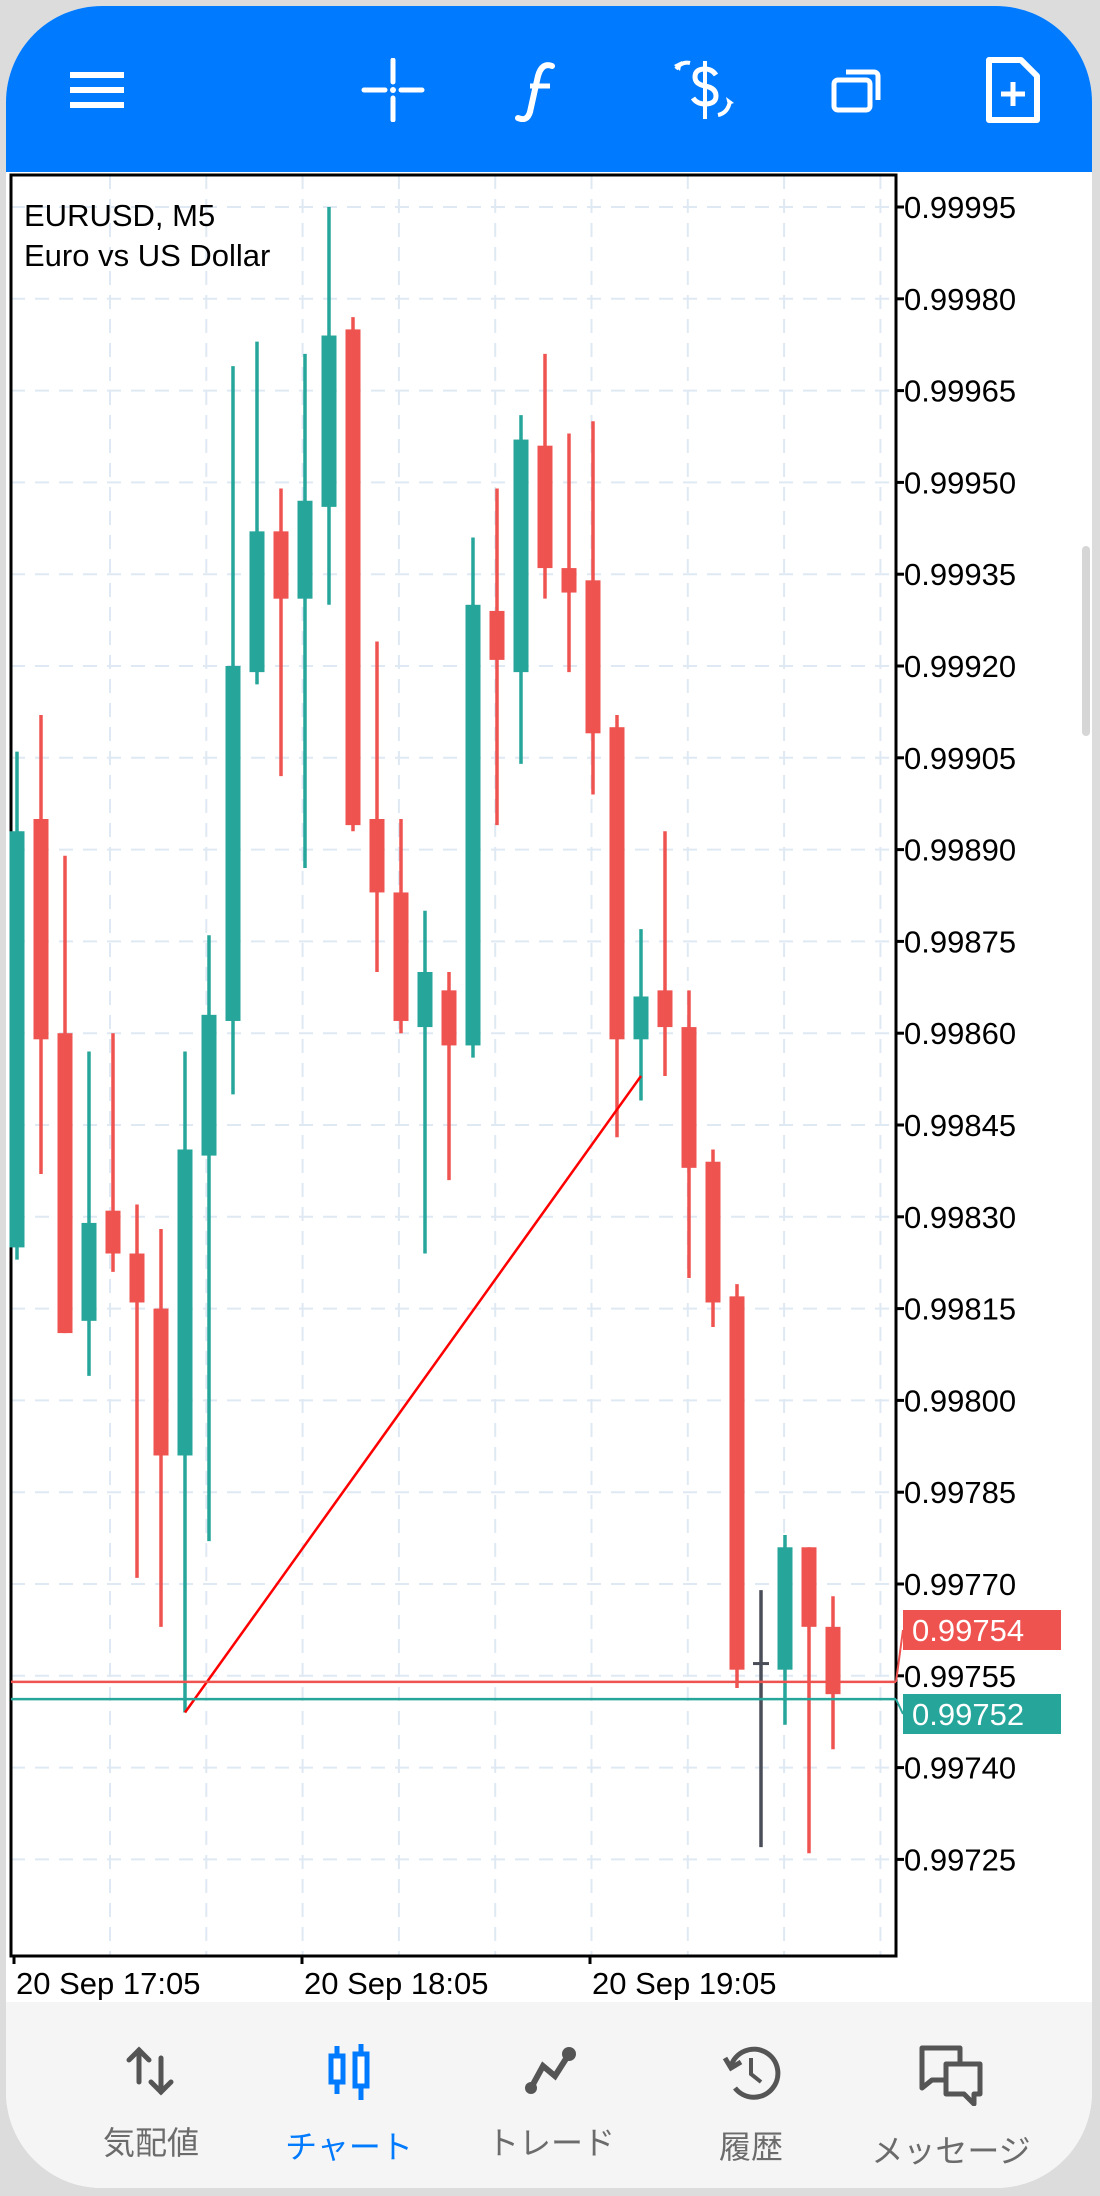  What do you see at coordinates (147, 255) in the screenshot?
I see `chart-description: Euro vs US Dollar` at bounding box center [147, 255].